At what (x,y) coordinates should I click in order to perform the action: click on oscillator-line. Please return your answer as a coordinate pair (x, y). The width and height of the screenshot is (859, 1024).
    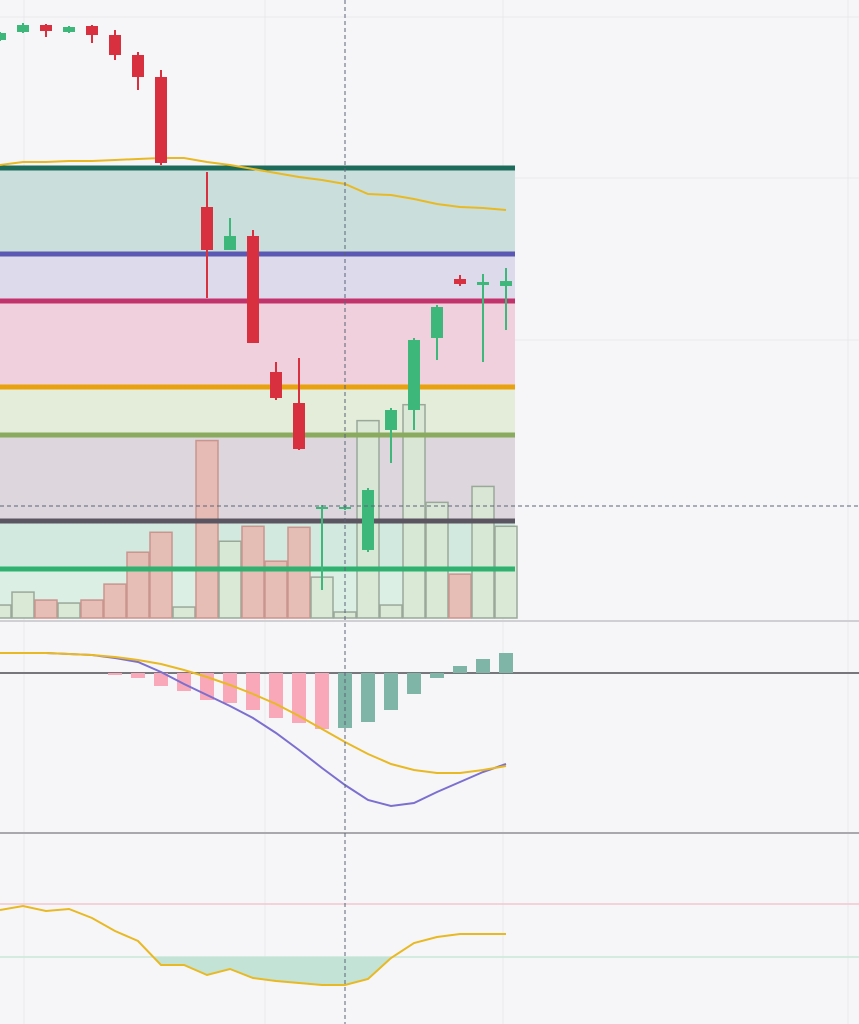
    Looking at the image, I should click on (253, 945).